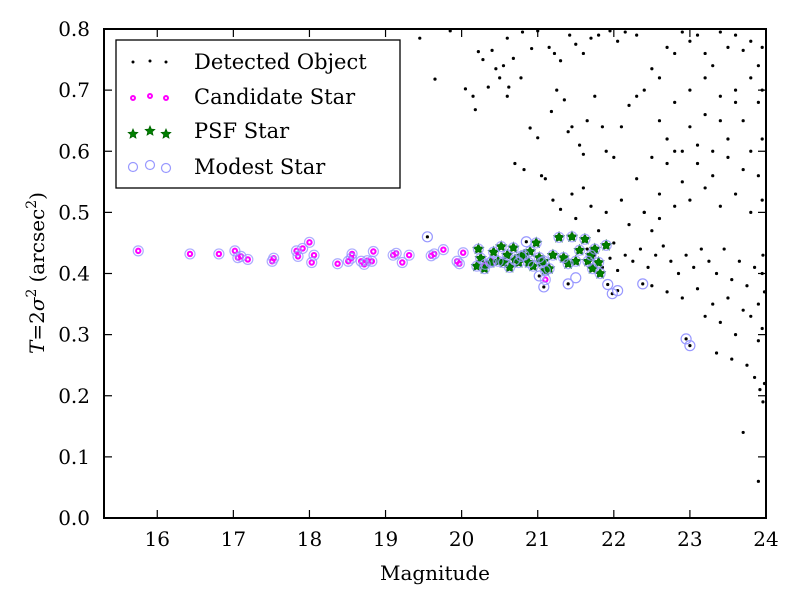 This screenshot has height=600, width=800. What do you see at coordinates (280, 62) in the screenshot?
I see `legend-label: Detected Object` at bounding box center [280, 62].